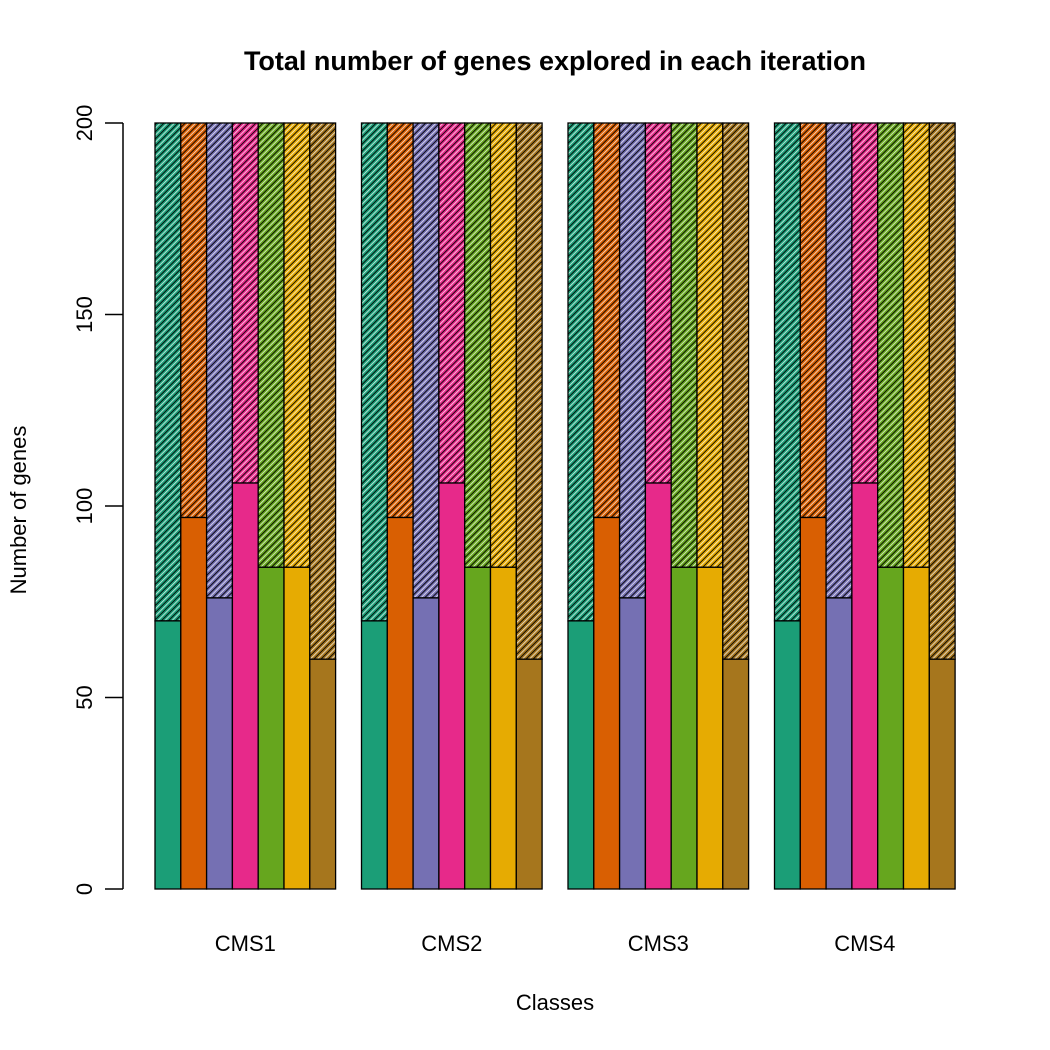 This screenshot has width=1050, height=1050. I want to click on x-tick-label: CMS3, so click(658, 943).